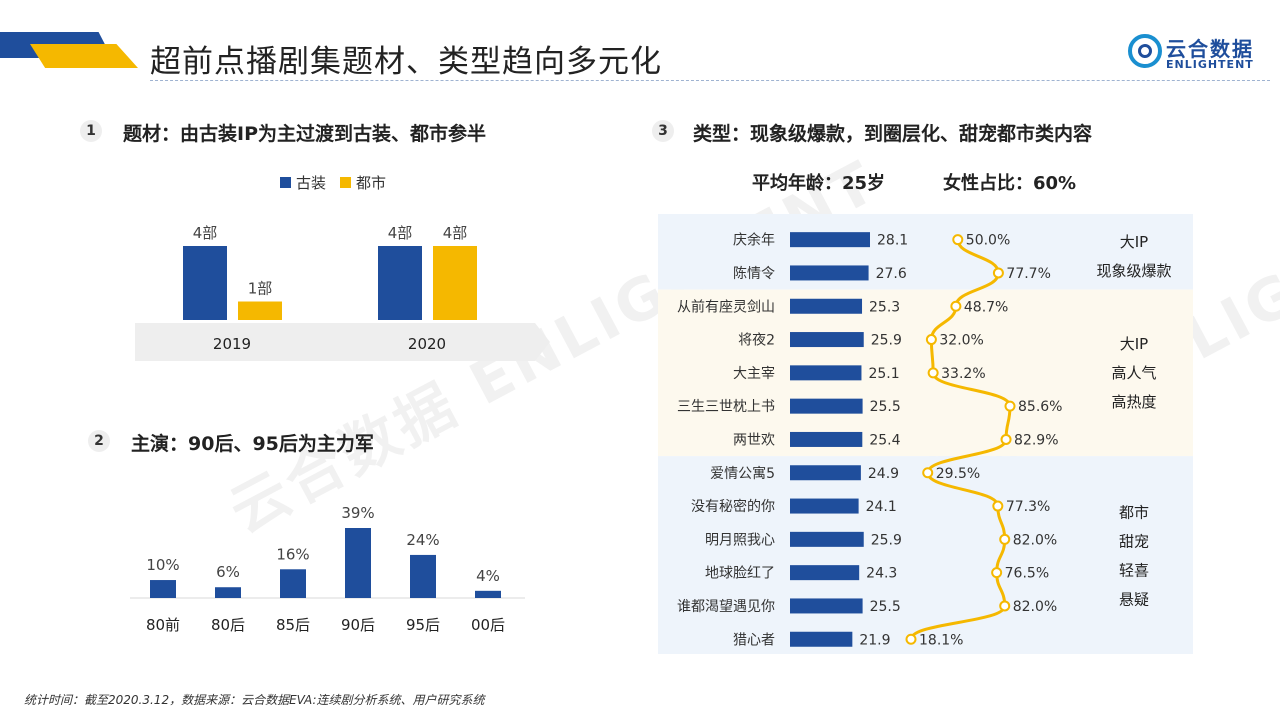 The image size is (1280, 720). I want to click on bar-label-2: 25.3, so click(884, 307).